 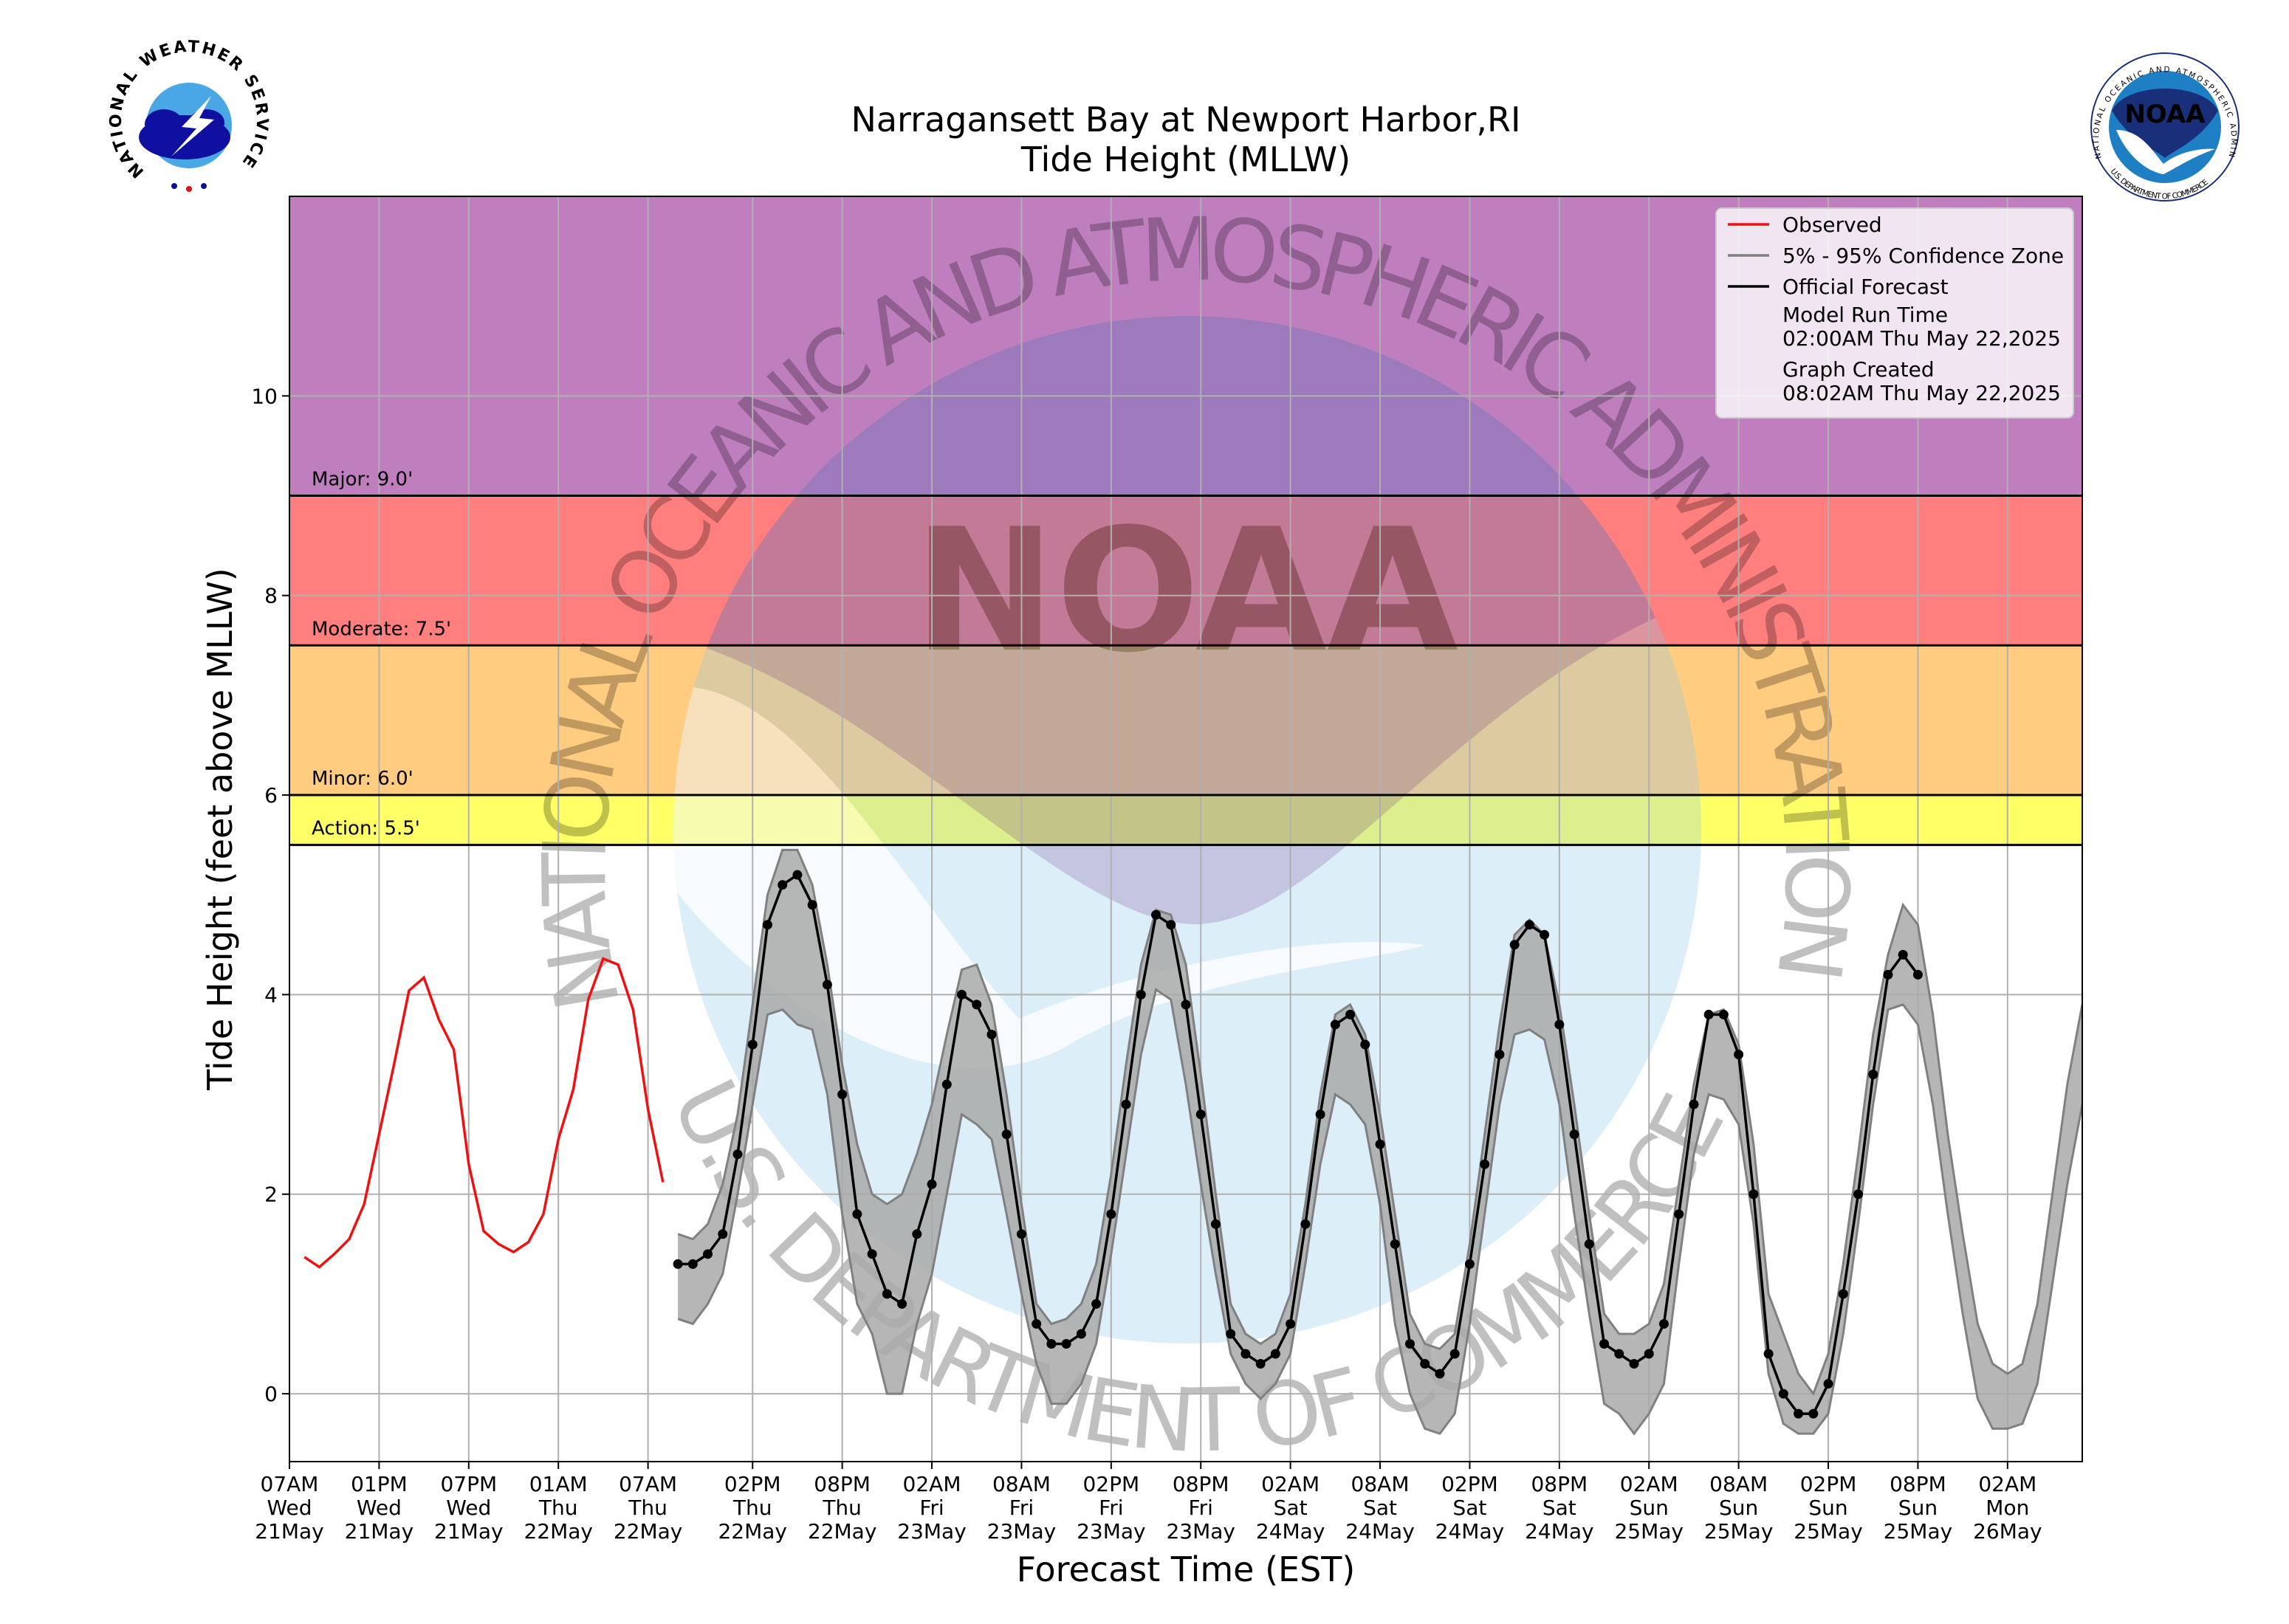 I want to click on threshold-label: Major: 9.0', so click(x=363, y=480).